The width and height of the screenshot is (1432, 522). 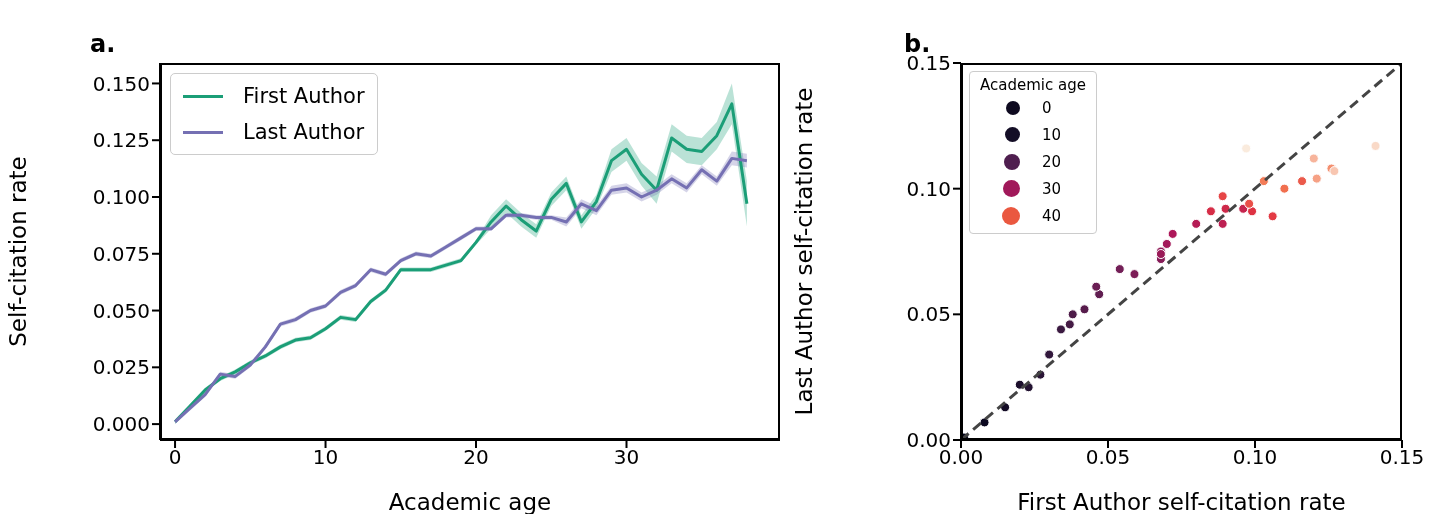 What do you see at coordinates (121, 310) in the screenshot?
I see `y-tick-label: 0.050` at bounding box center [121, 310].